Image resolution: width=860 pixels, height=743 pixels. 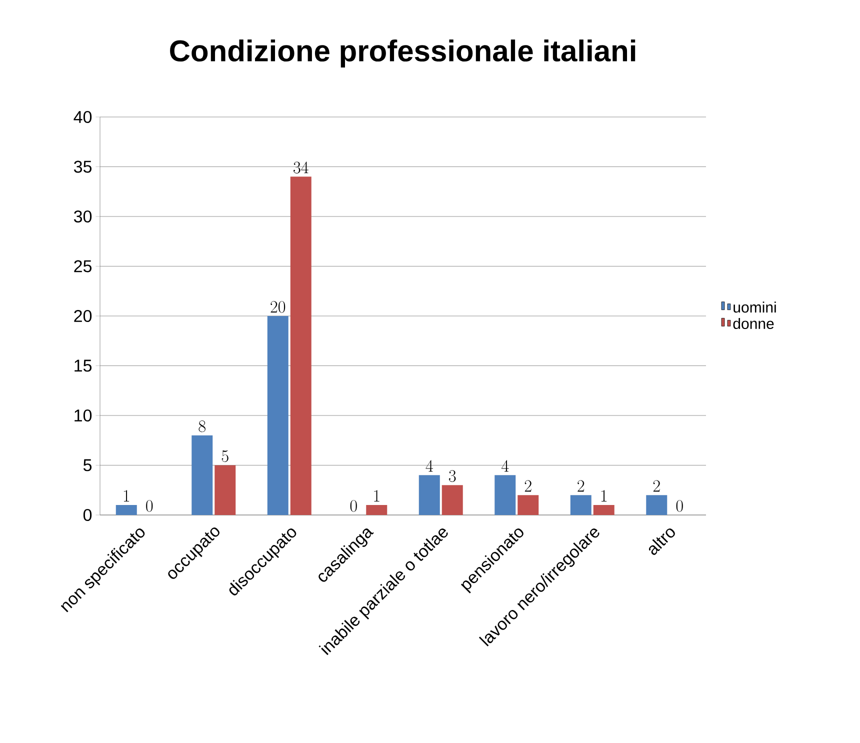 I want to click on y-tick-label: 30, so click(x=83, y=216).